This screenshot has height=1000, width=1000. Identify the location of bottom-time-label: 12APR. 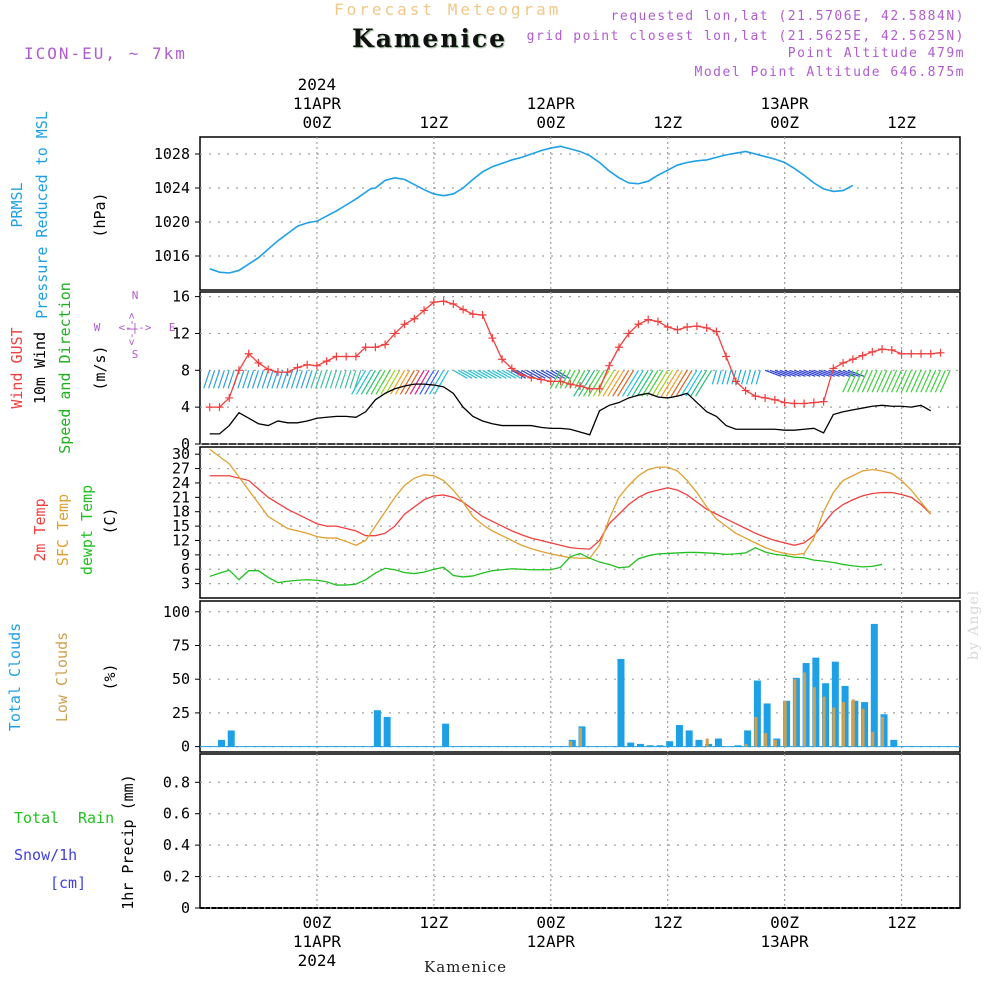
(551, 941).